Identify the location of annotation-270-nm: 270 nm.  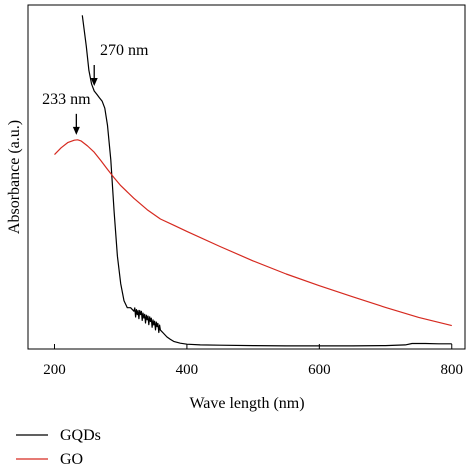
(119, 64).